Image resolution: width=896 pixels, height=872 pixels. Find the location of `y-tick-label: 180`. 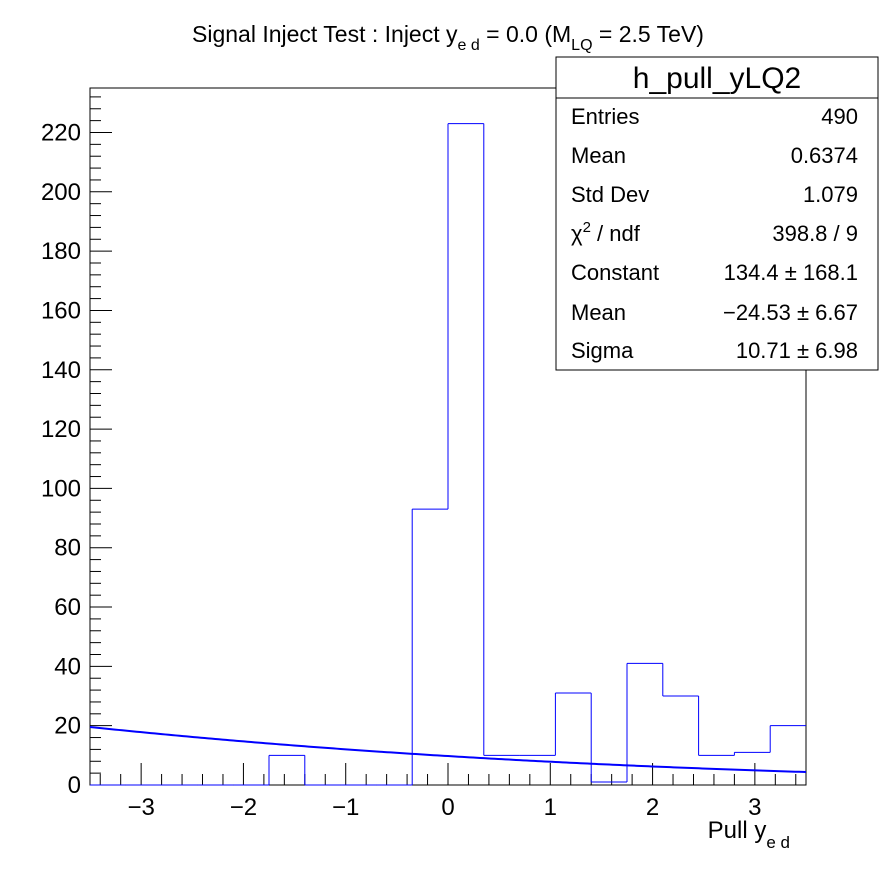

y-tick-label: 180 is located at coordinates (61, 251).